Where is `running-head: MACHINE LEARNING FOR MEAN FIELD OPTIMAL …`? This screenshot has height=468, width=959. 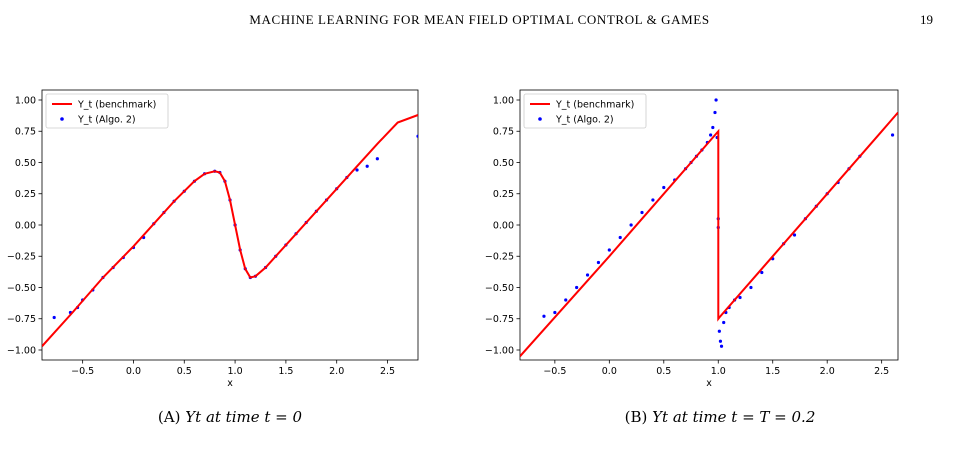
running-head: MACHINE LEARNING FOR MEAN FIELD OPTIMAL … is located at coordinates (479, 23).